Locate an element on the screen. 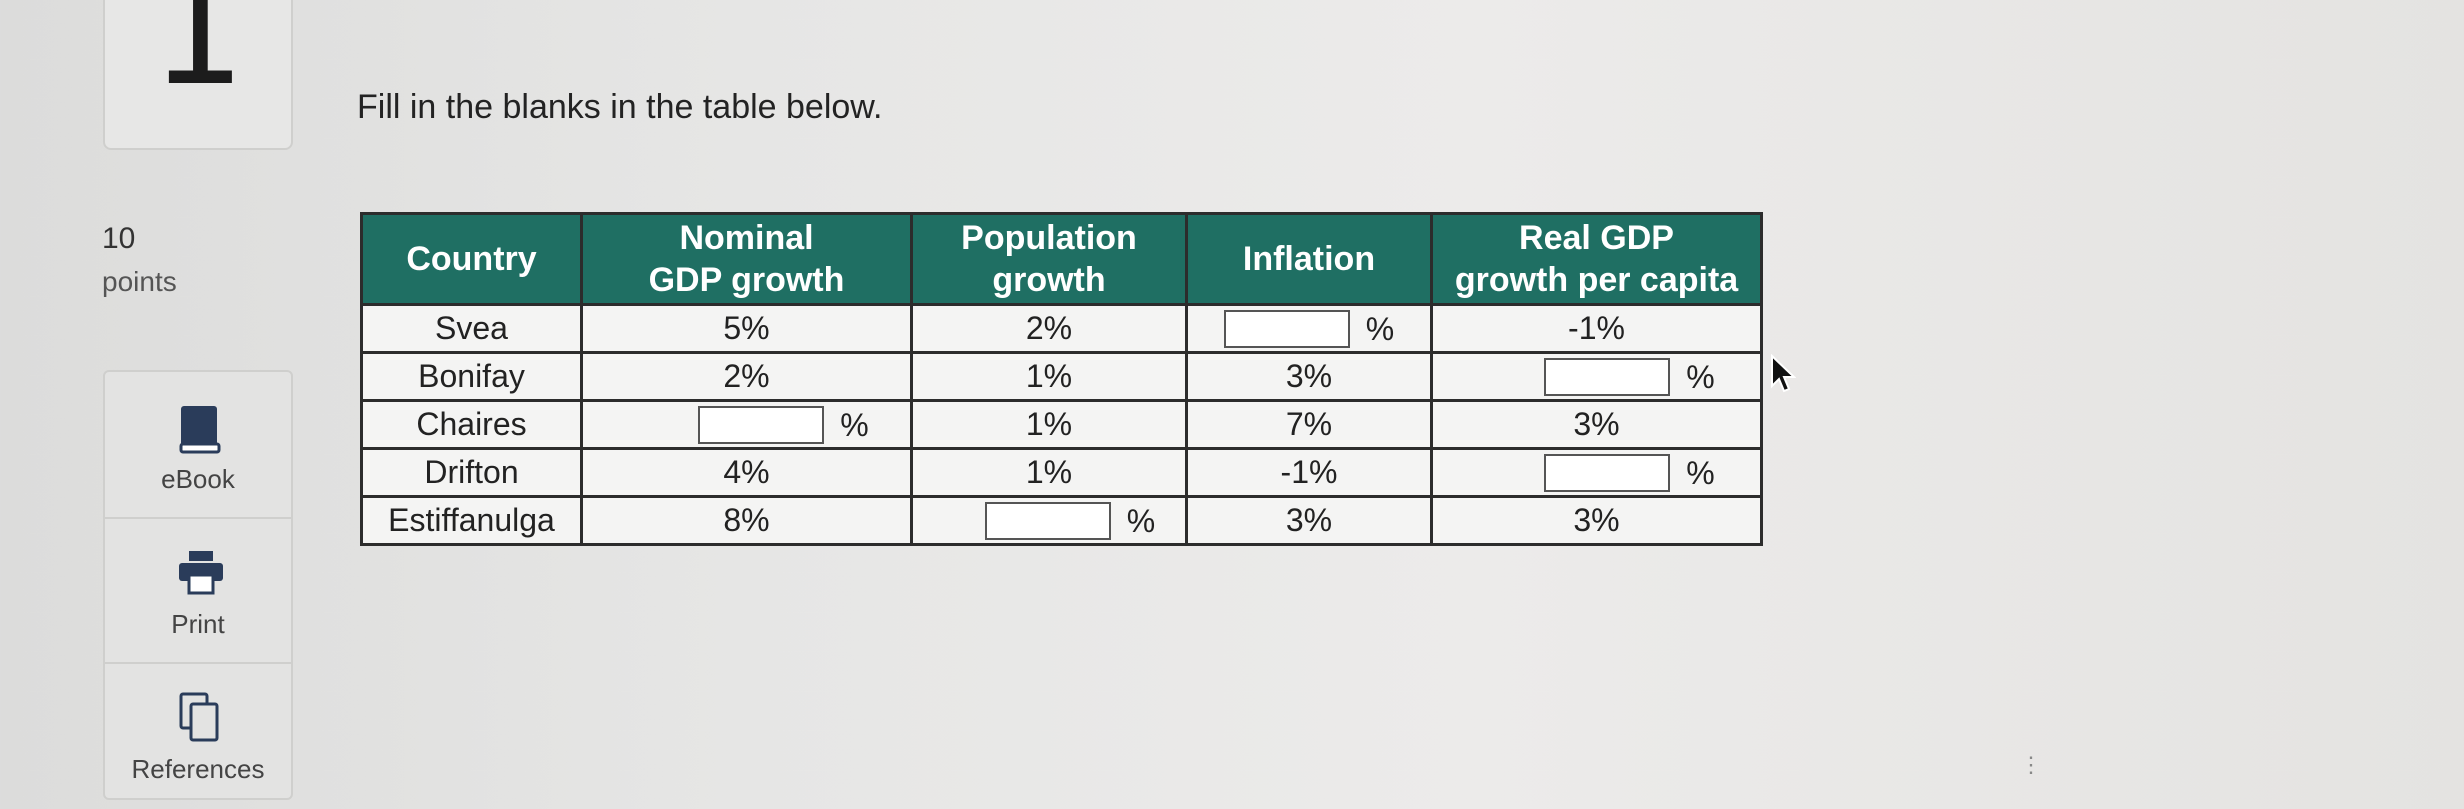 Image resolution: width=2464 pixels, height=809 pixels. ebook-button: eBook is located at coordinates (198, 444).